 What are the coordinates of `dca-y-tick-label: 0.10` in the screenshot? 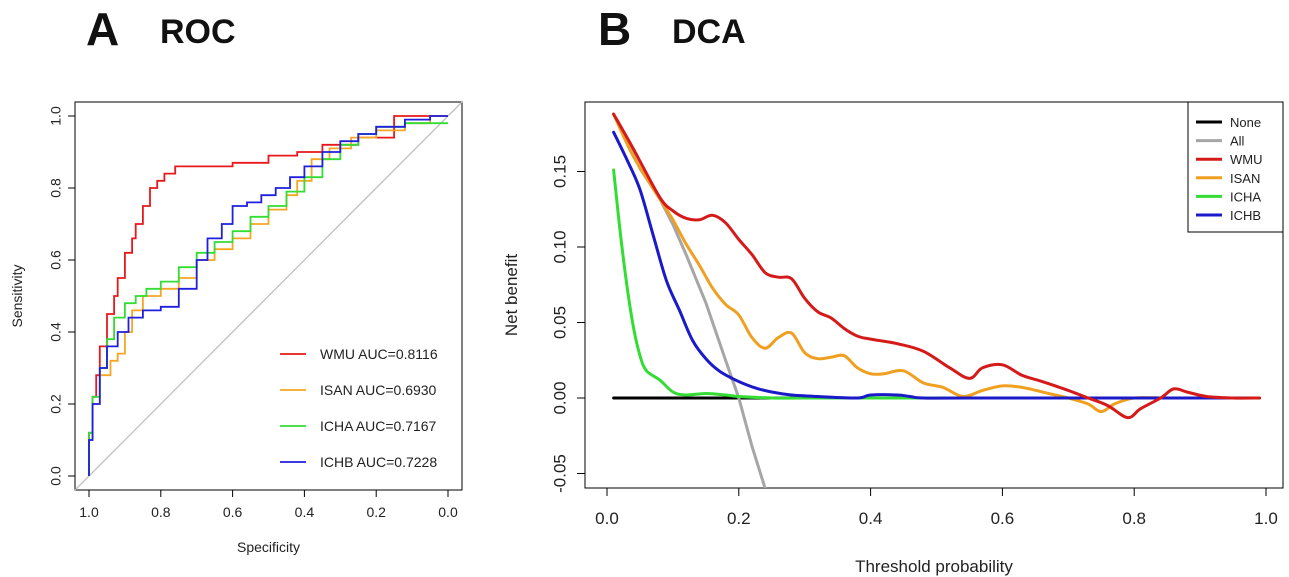 It's located at (559, 246).